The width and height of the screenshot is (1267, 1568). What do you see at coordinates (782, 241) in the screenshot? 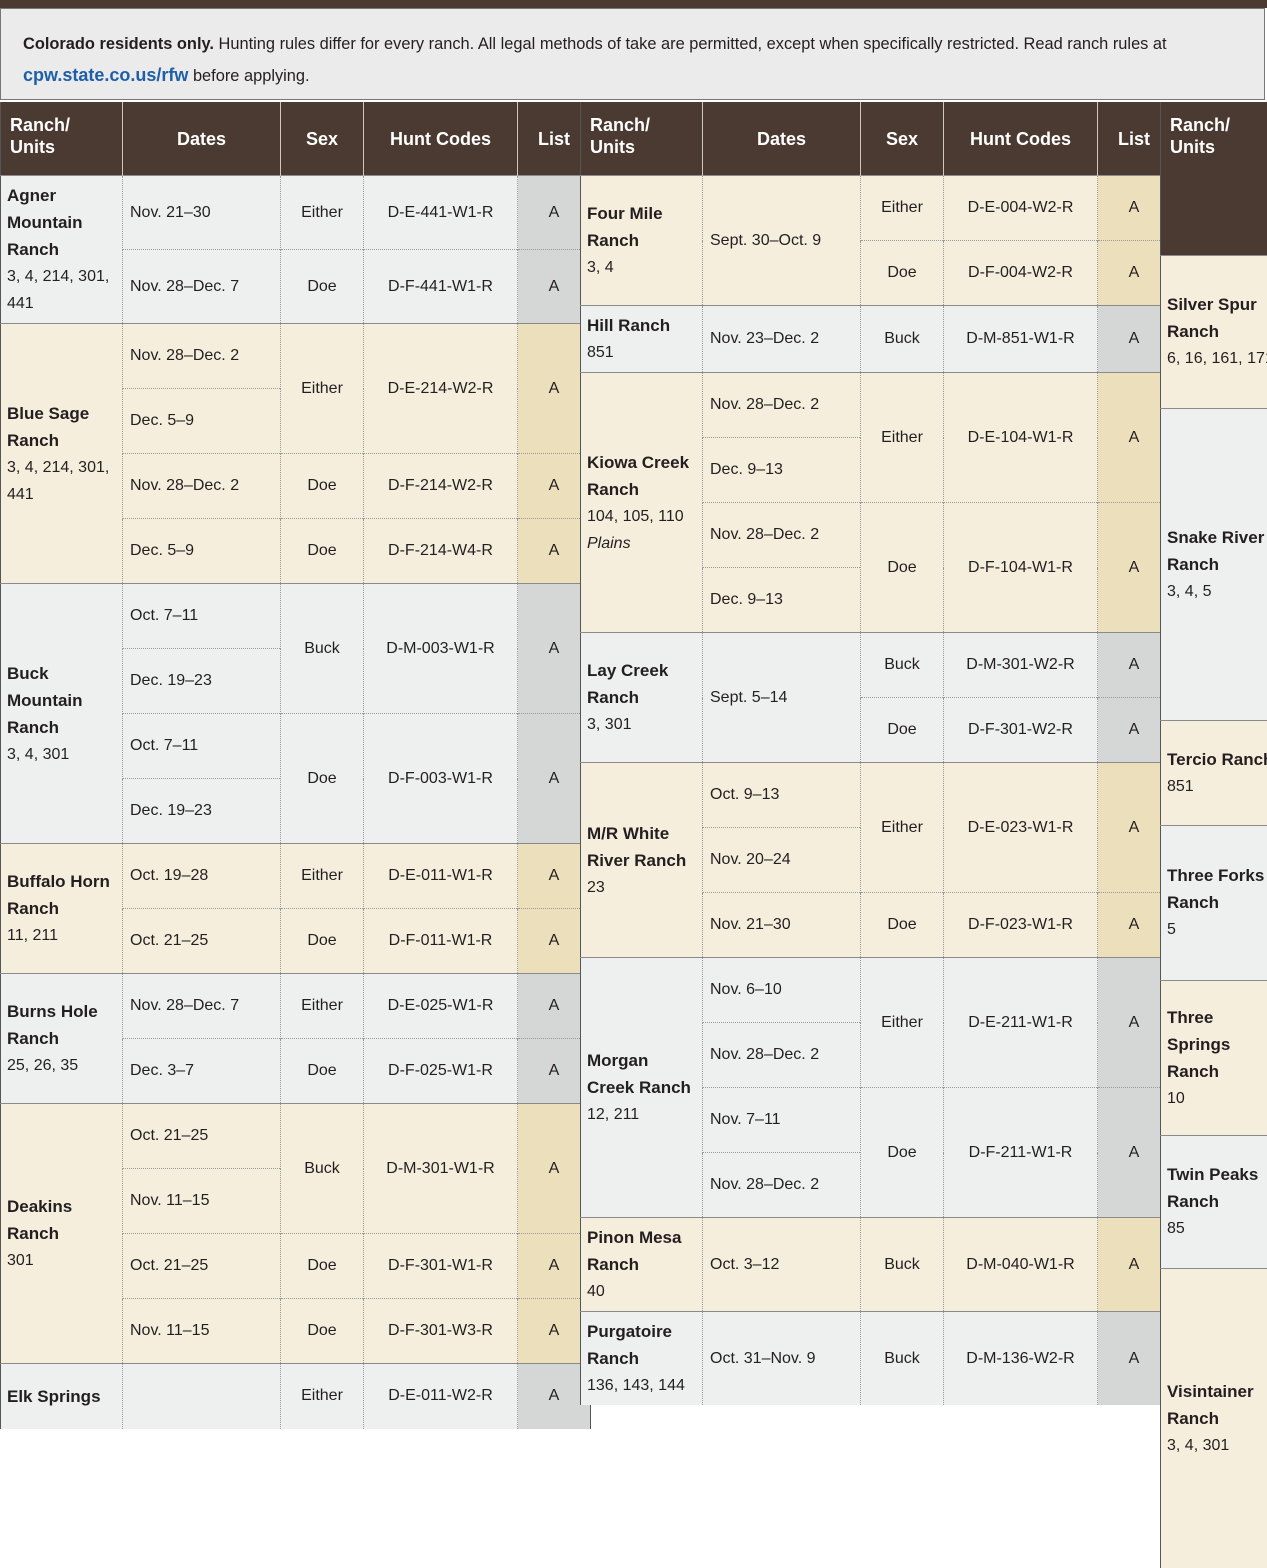
I see `date-cell: Sept. 30–Oct. 9` at bounding box center [782, 241].